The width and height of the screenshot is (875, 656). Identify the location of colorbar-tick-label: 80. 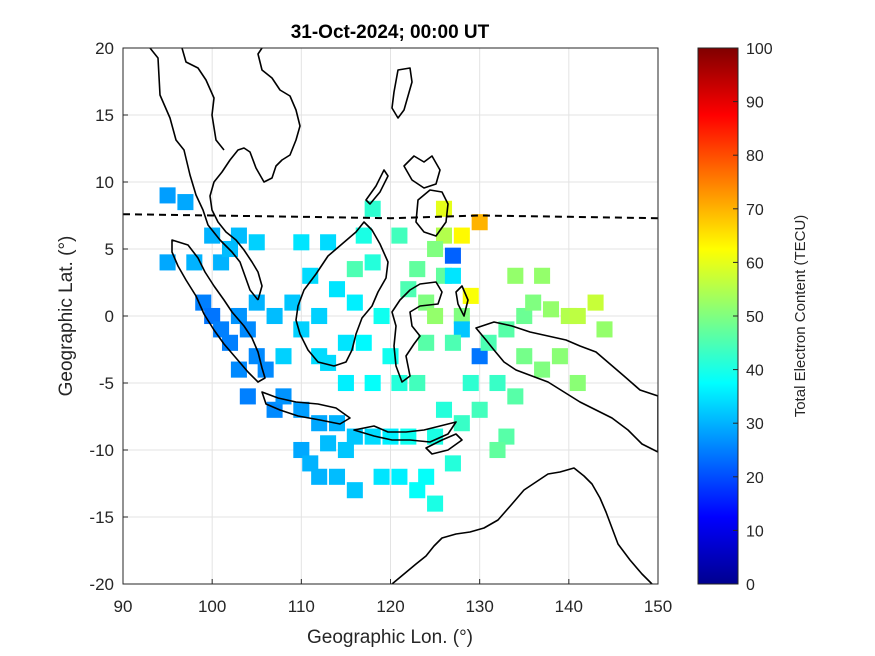
(755, 156).